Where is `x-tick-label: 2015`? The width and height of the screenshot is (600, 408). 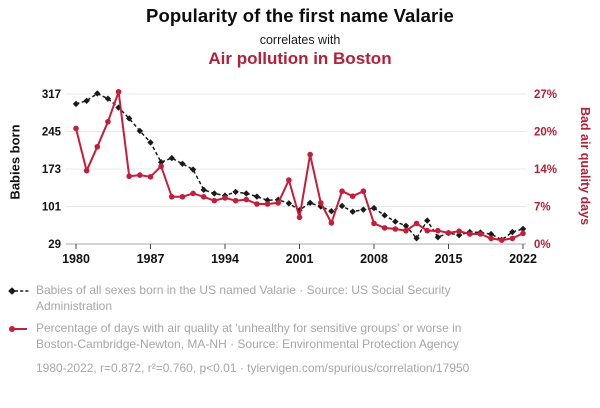
x-tick-label: 2015 is located at coordinates (449, 259).